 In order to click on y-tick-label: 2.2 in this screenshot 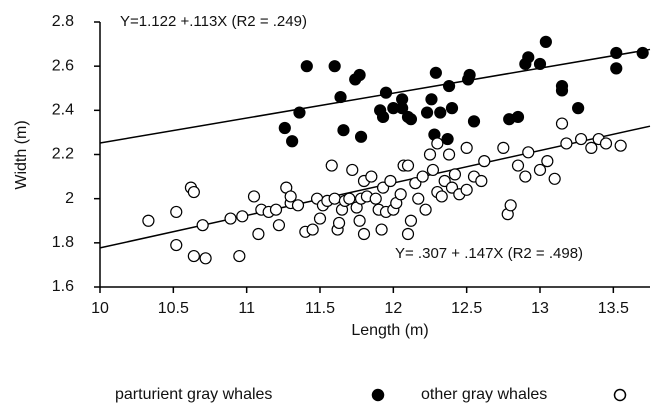, I will do `click(63, 154)`.